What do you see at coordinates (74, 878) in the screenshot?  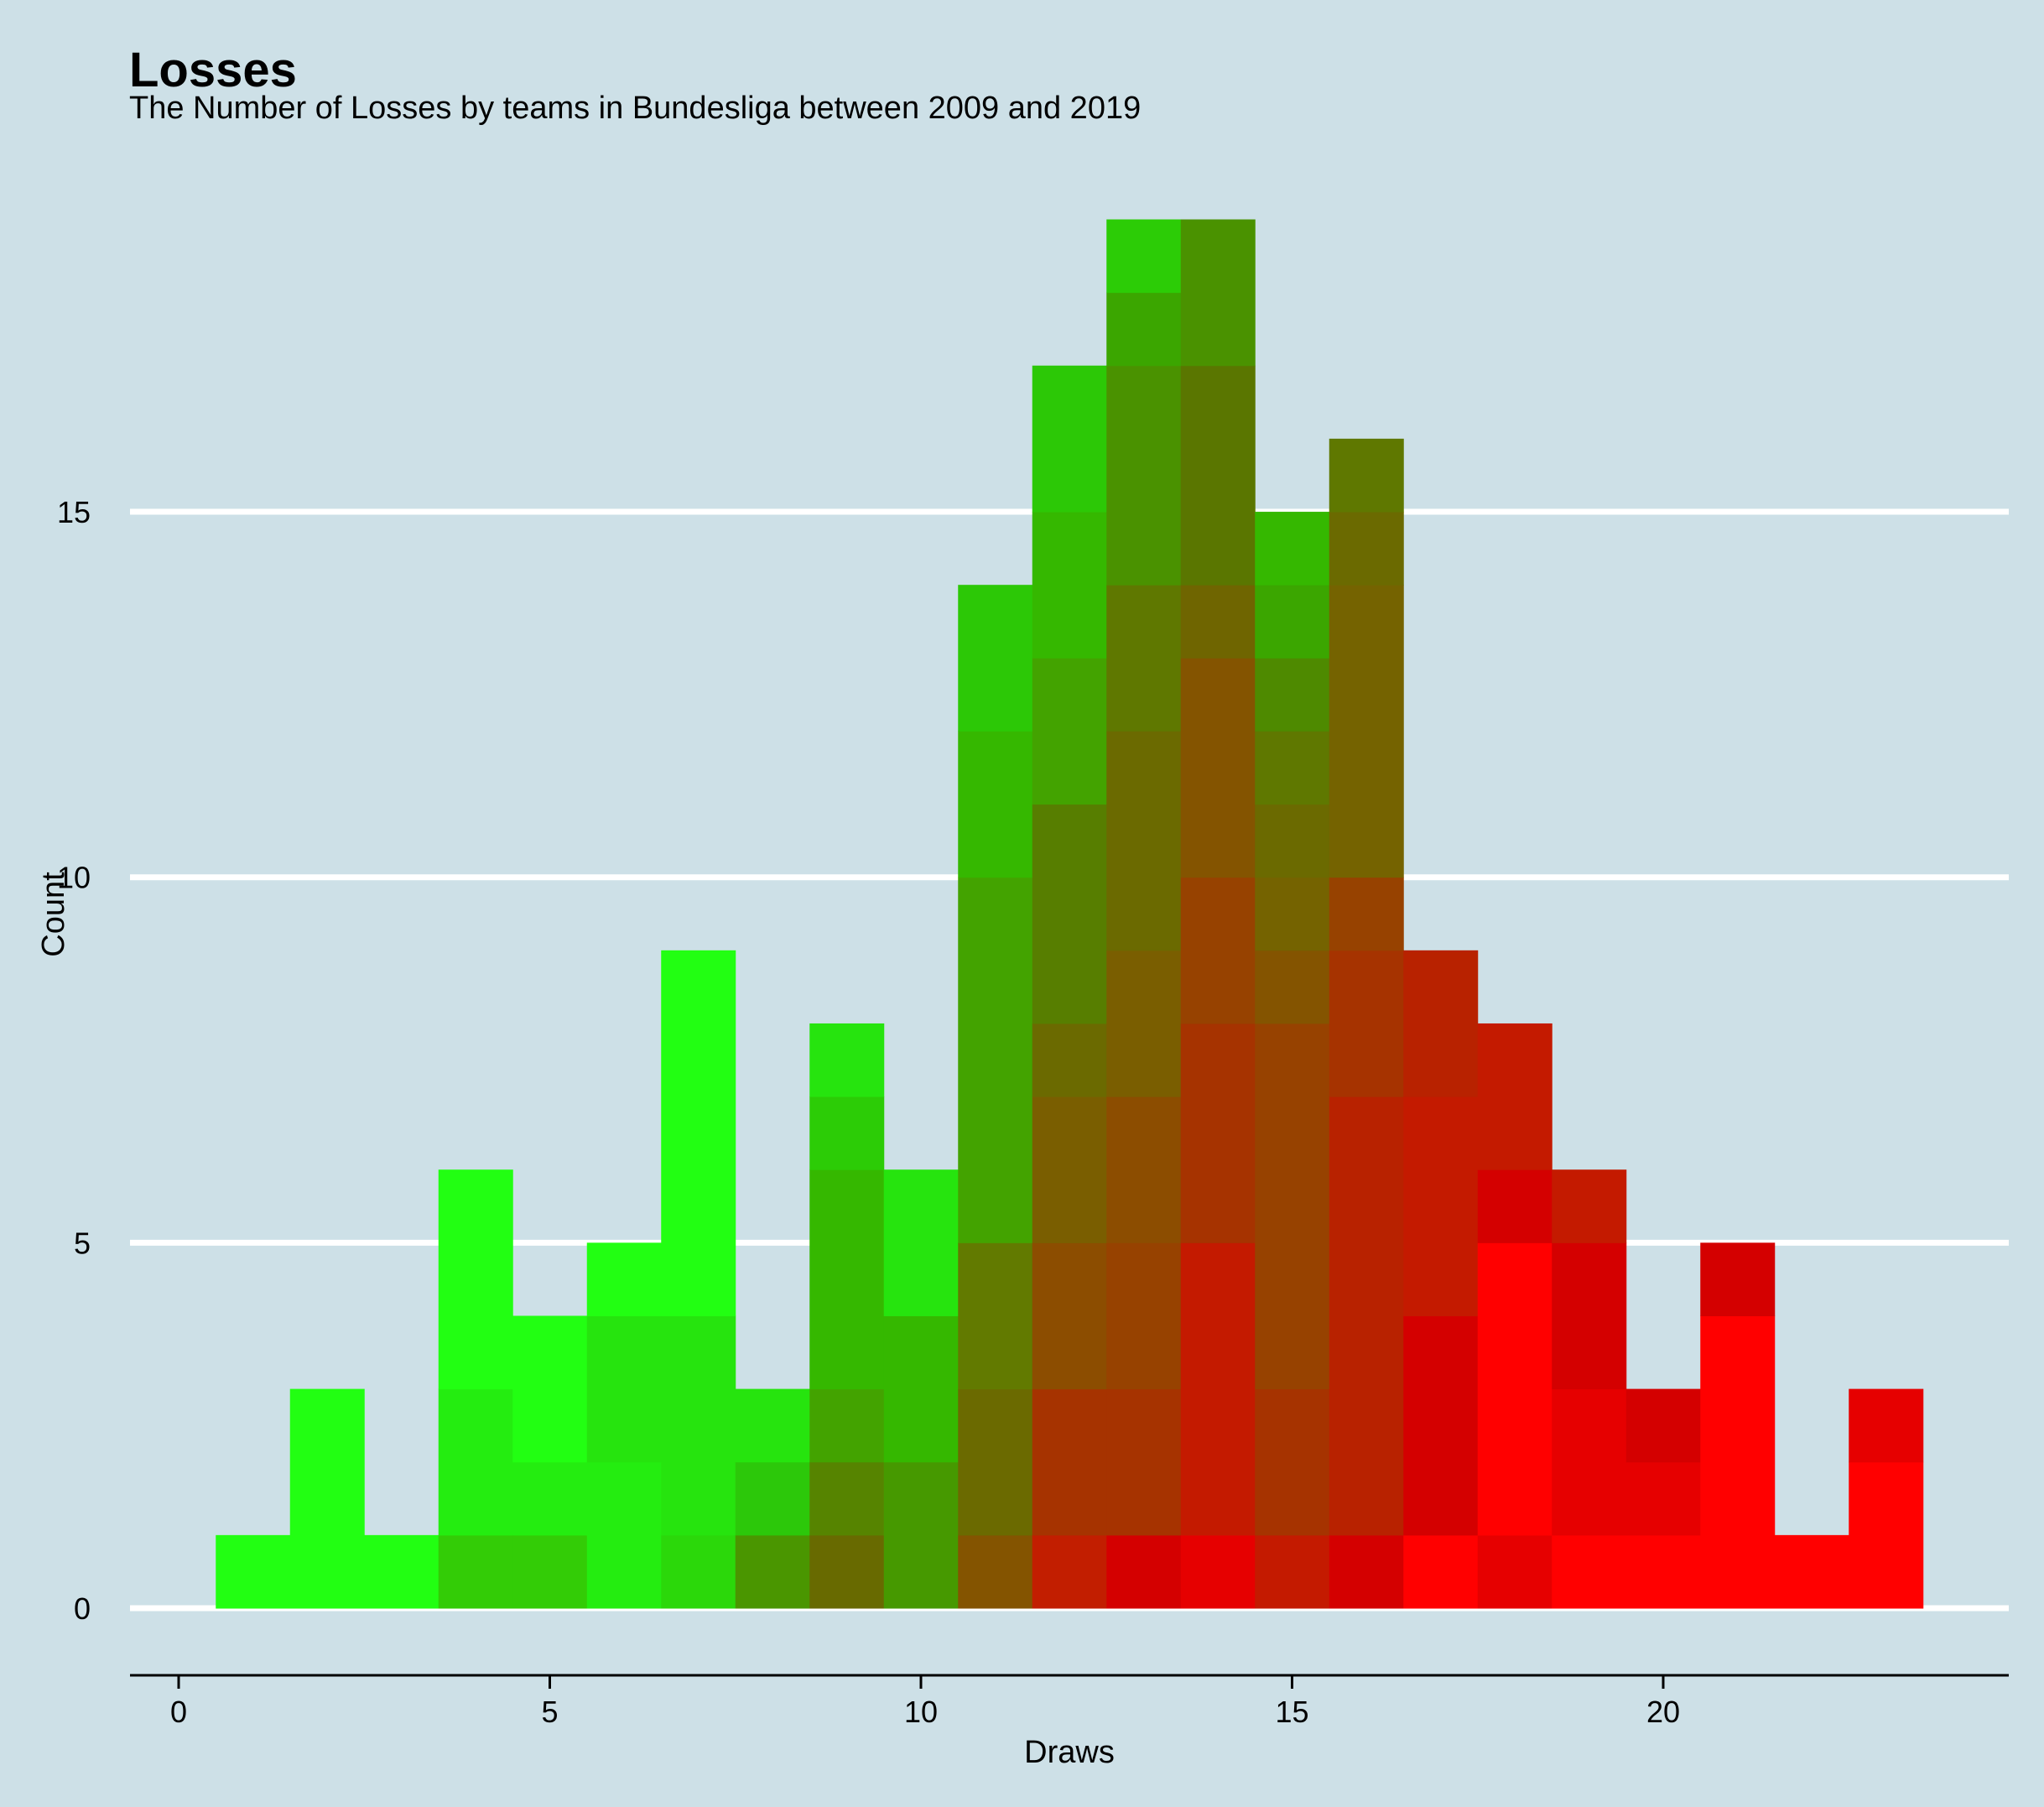 I see `y-tick-label-10: 10` at bounding box center [74, 878].